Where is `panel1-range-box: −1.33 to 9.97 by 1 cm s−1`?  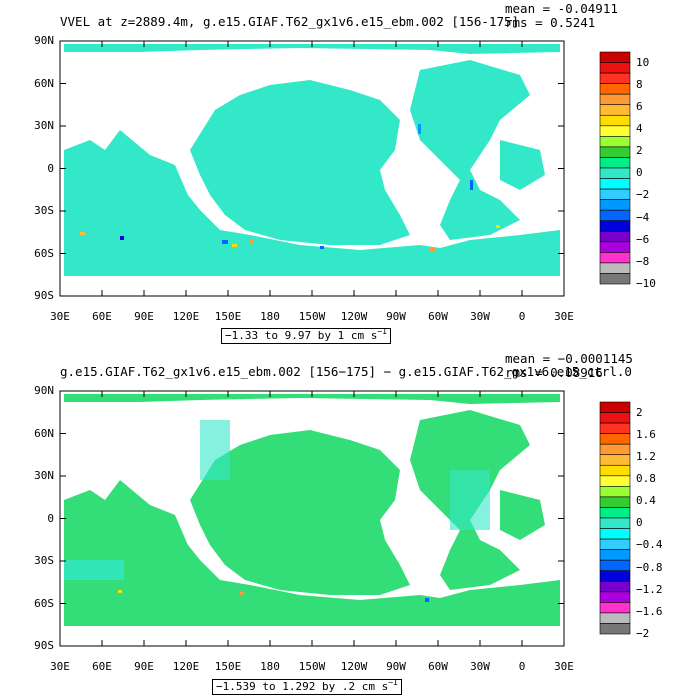 panel1-range-box: −1.33 to 9.97 by 1 cm s−1 is located at coordinates (306, 336).